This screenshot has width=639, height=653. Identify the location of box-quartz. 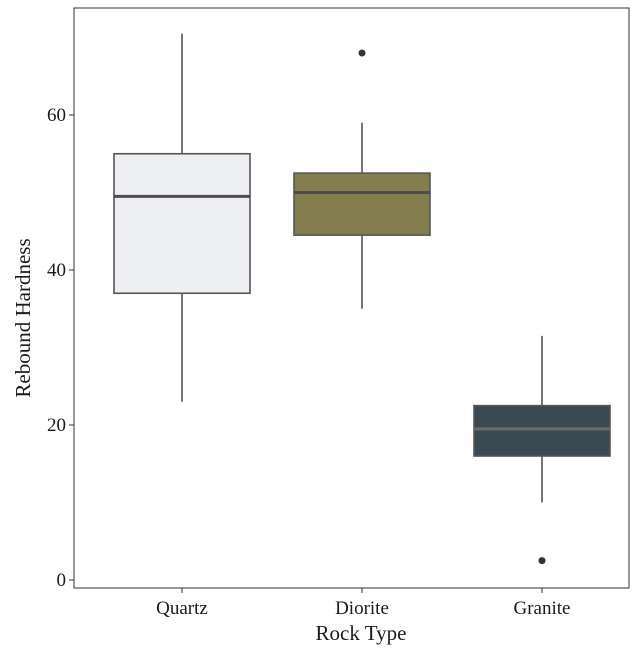
(182, 223).